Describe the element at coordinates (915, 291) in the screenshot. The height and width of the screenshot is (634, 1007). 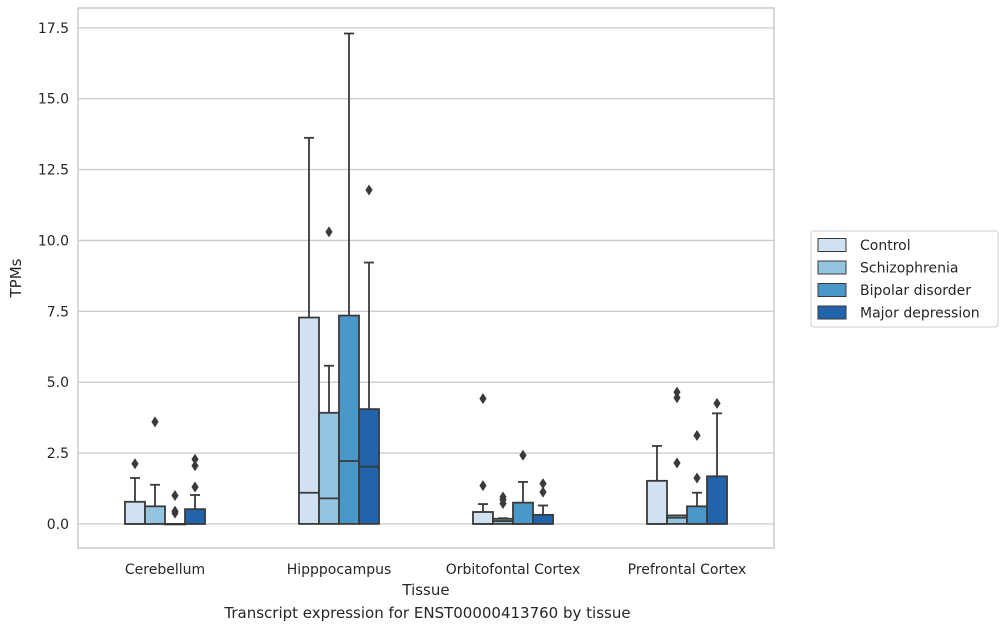
I see `legend-label: Bipolar disorder` at that location.